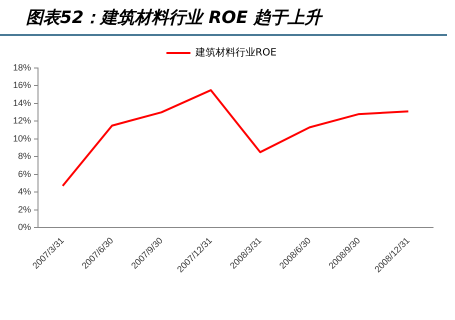  Describe the element at coordinates (25, 209) in the screenshot. I see `y-tick-label: 2%` at that location.